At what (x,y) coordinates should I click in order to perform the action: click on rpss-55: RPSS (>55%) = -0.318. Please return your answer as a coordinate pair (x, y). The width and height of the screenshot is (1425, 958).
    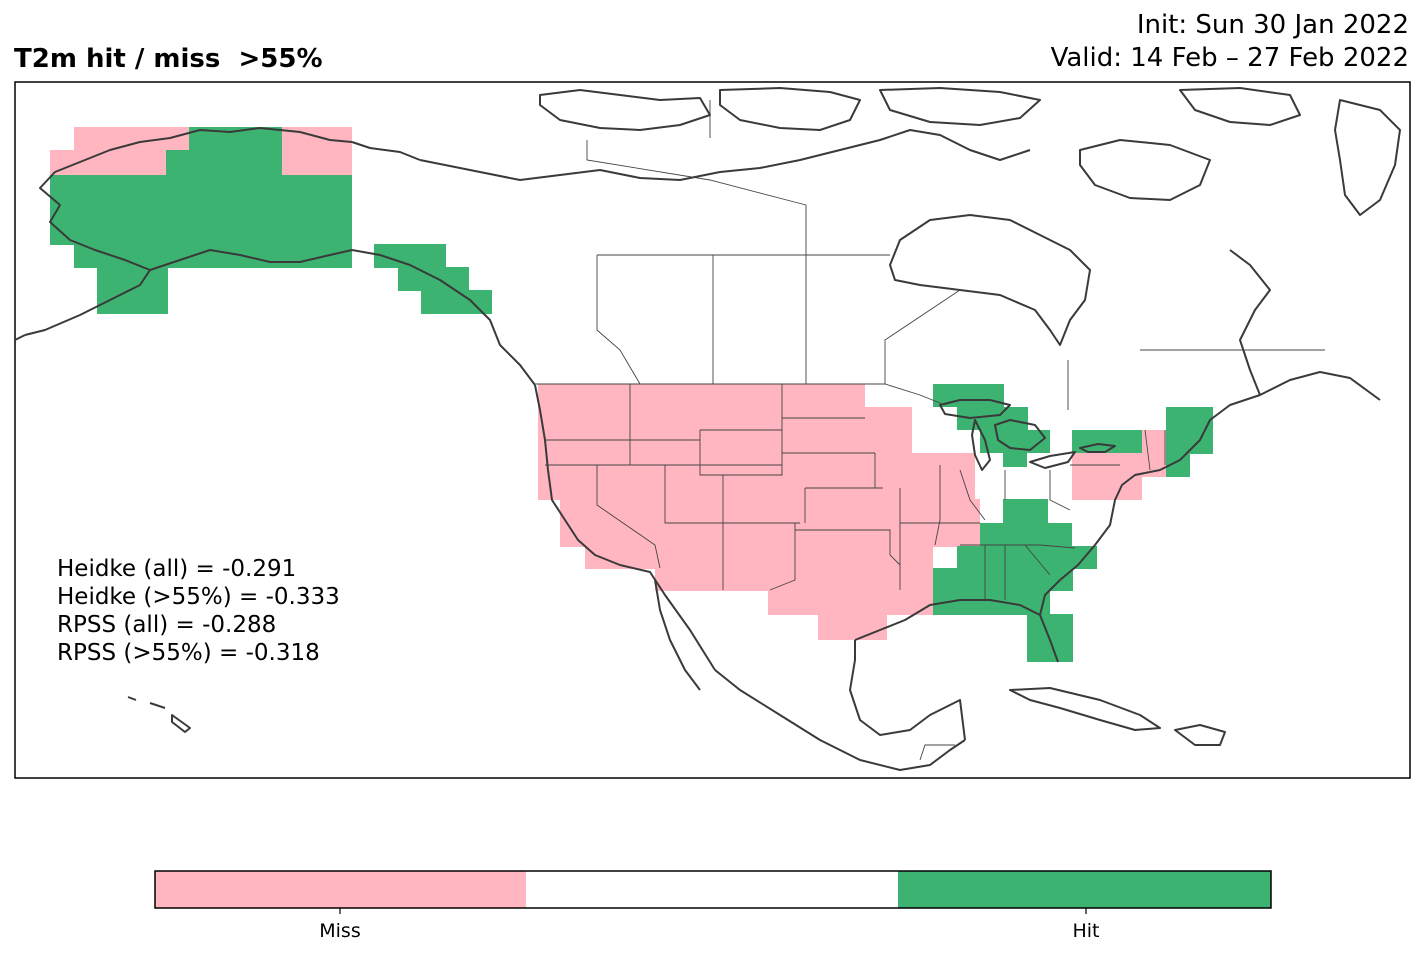
    Looking at the image, I should click on (188, 653).